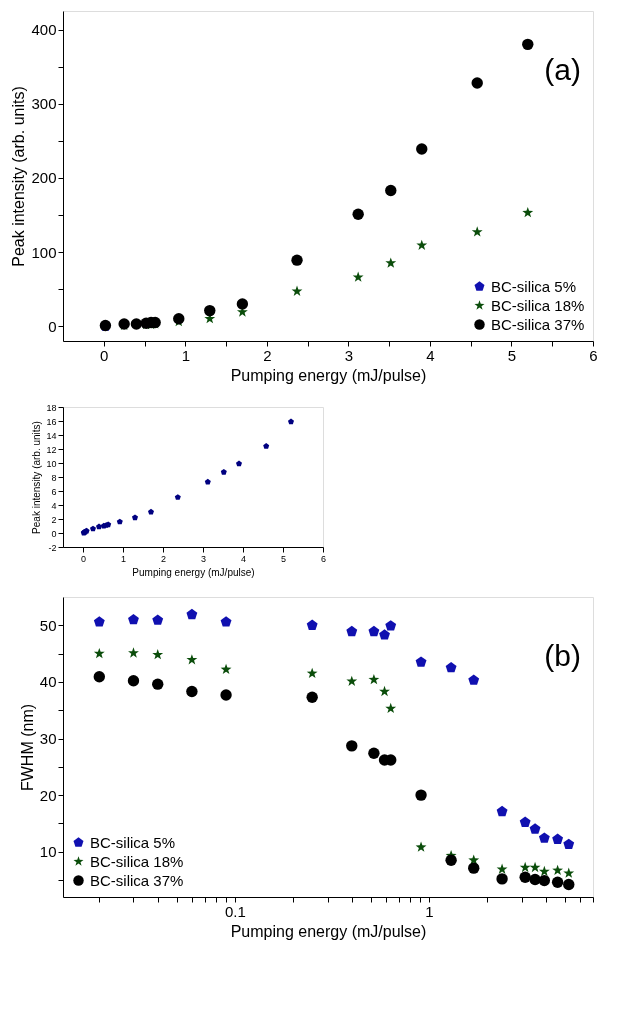 This screenshot has width=637, height=1013. Describe the element at coordinates (51, 421) in the screenshot. I see `y-tick-label: 16` at that location.